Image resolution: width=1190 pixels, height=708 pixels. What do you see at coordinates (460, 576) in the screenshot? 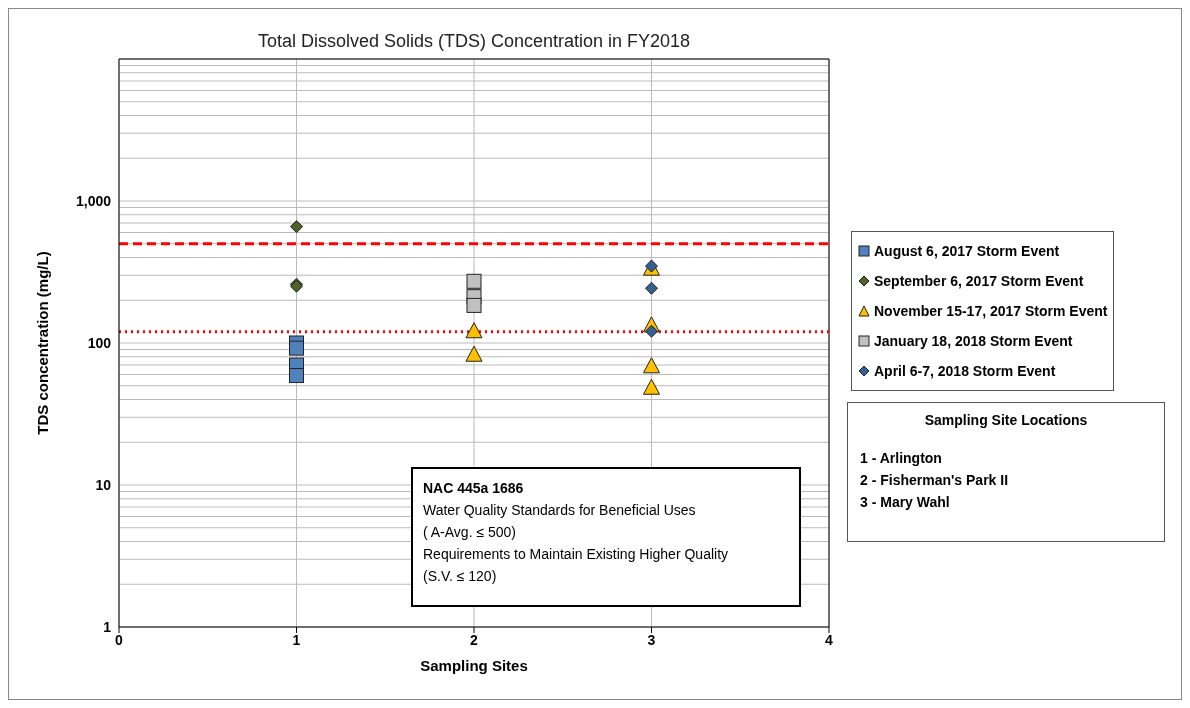
I see `annotation: (S.V. ≤ 120)` at bounding box center [460, 576].